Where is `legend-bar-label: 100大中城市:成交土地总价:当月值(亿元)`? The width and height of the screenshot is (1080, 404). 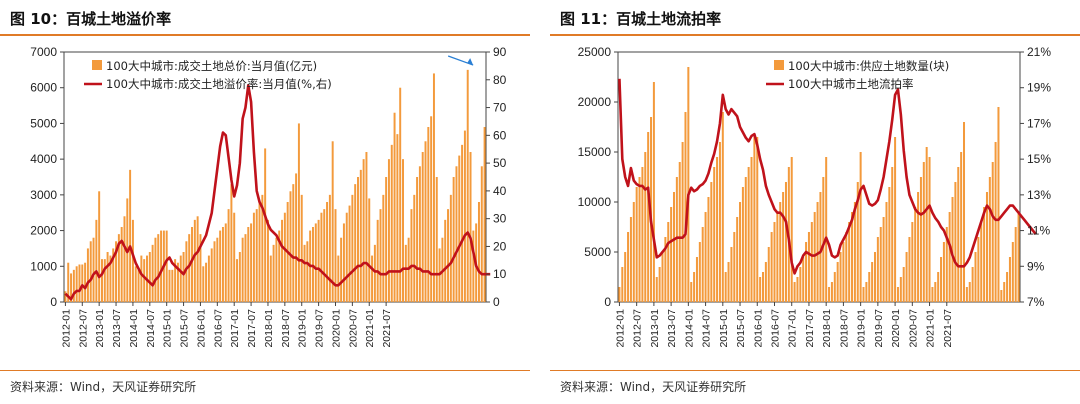 legend-bar-label: 100大中城市:成交土地总价:当月值(亿元) is located at coordinates (211, 66).